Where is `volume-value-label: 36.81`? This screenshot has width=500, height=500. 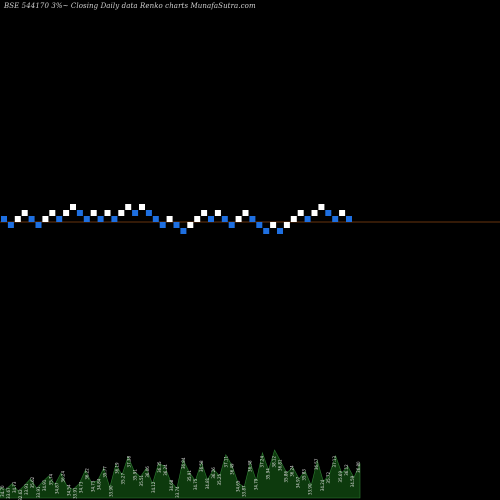
volume-value-label: 36.81 is located at coordinates (280, 465).